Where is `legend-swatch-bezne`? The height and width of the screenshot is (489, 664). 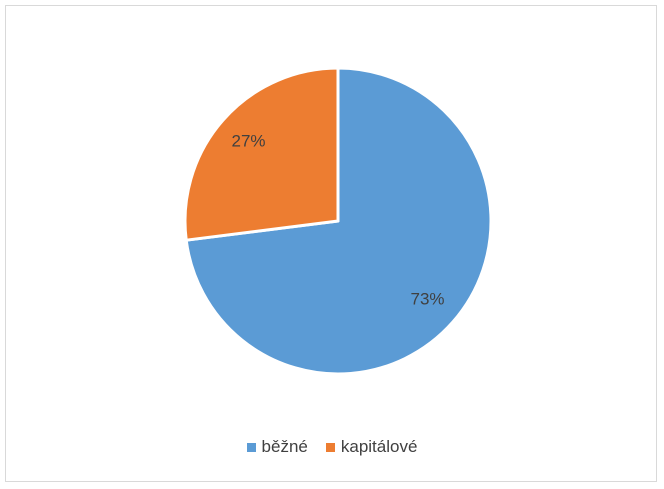
legend-swatch-bezne is located at coordinates (251, 447).